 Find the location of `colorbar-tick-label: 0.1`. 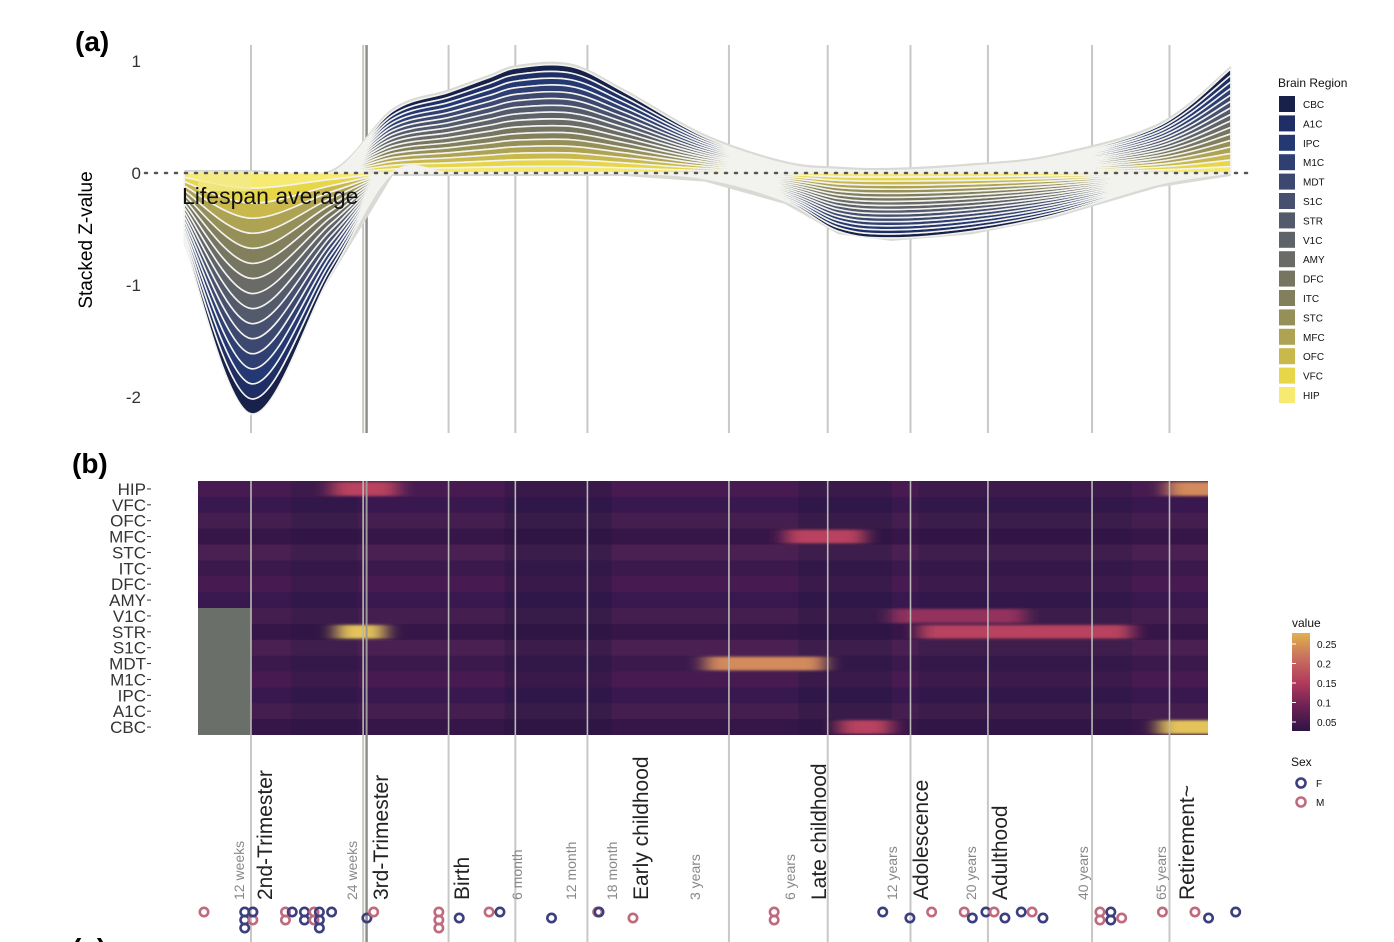

colorbar-tick-label: 0.1 is located at coordinates (1324, 704).